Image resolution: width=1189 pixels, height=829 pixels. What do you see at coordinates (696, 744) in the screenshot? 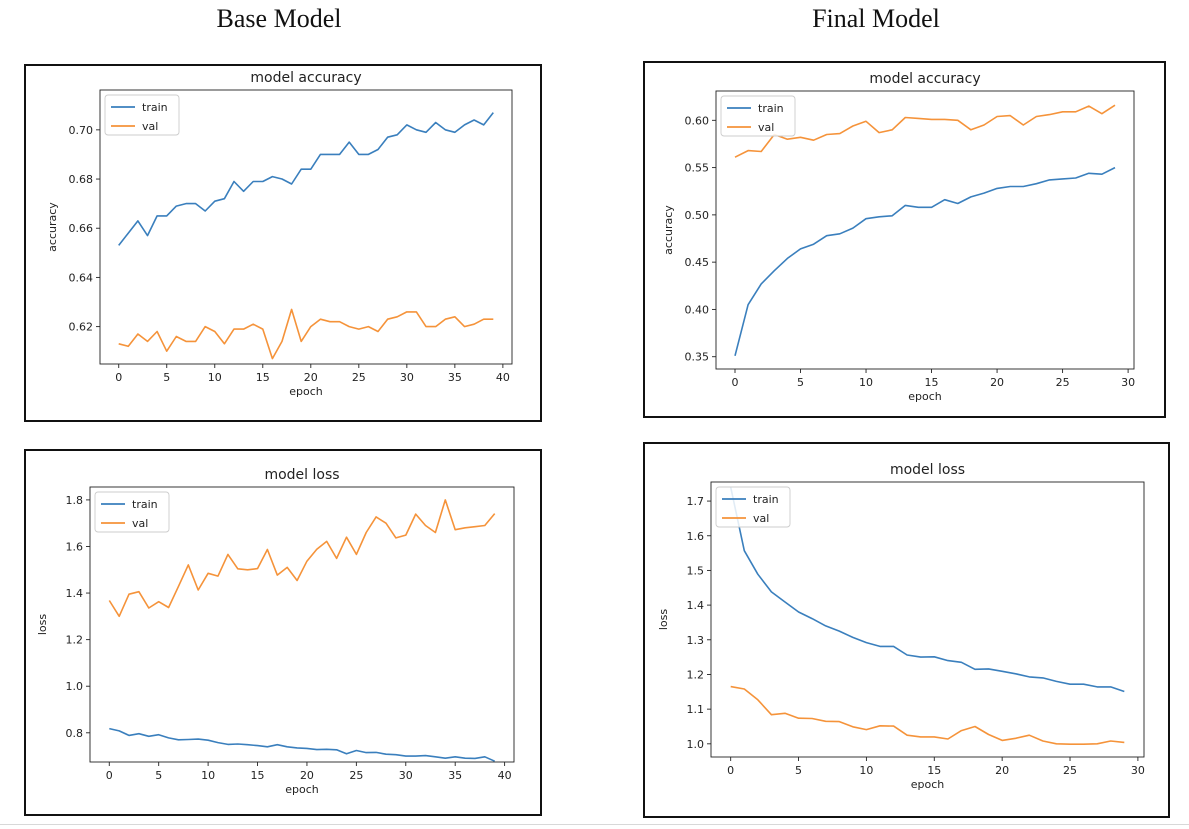
I see `chart-3-ytick-label: 1.0` at bounding box center [696, 744].